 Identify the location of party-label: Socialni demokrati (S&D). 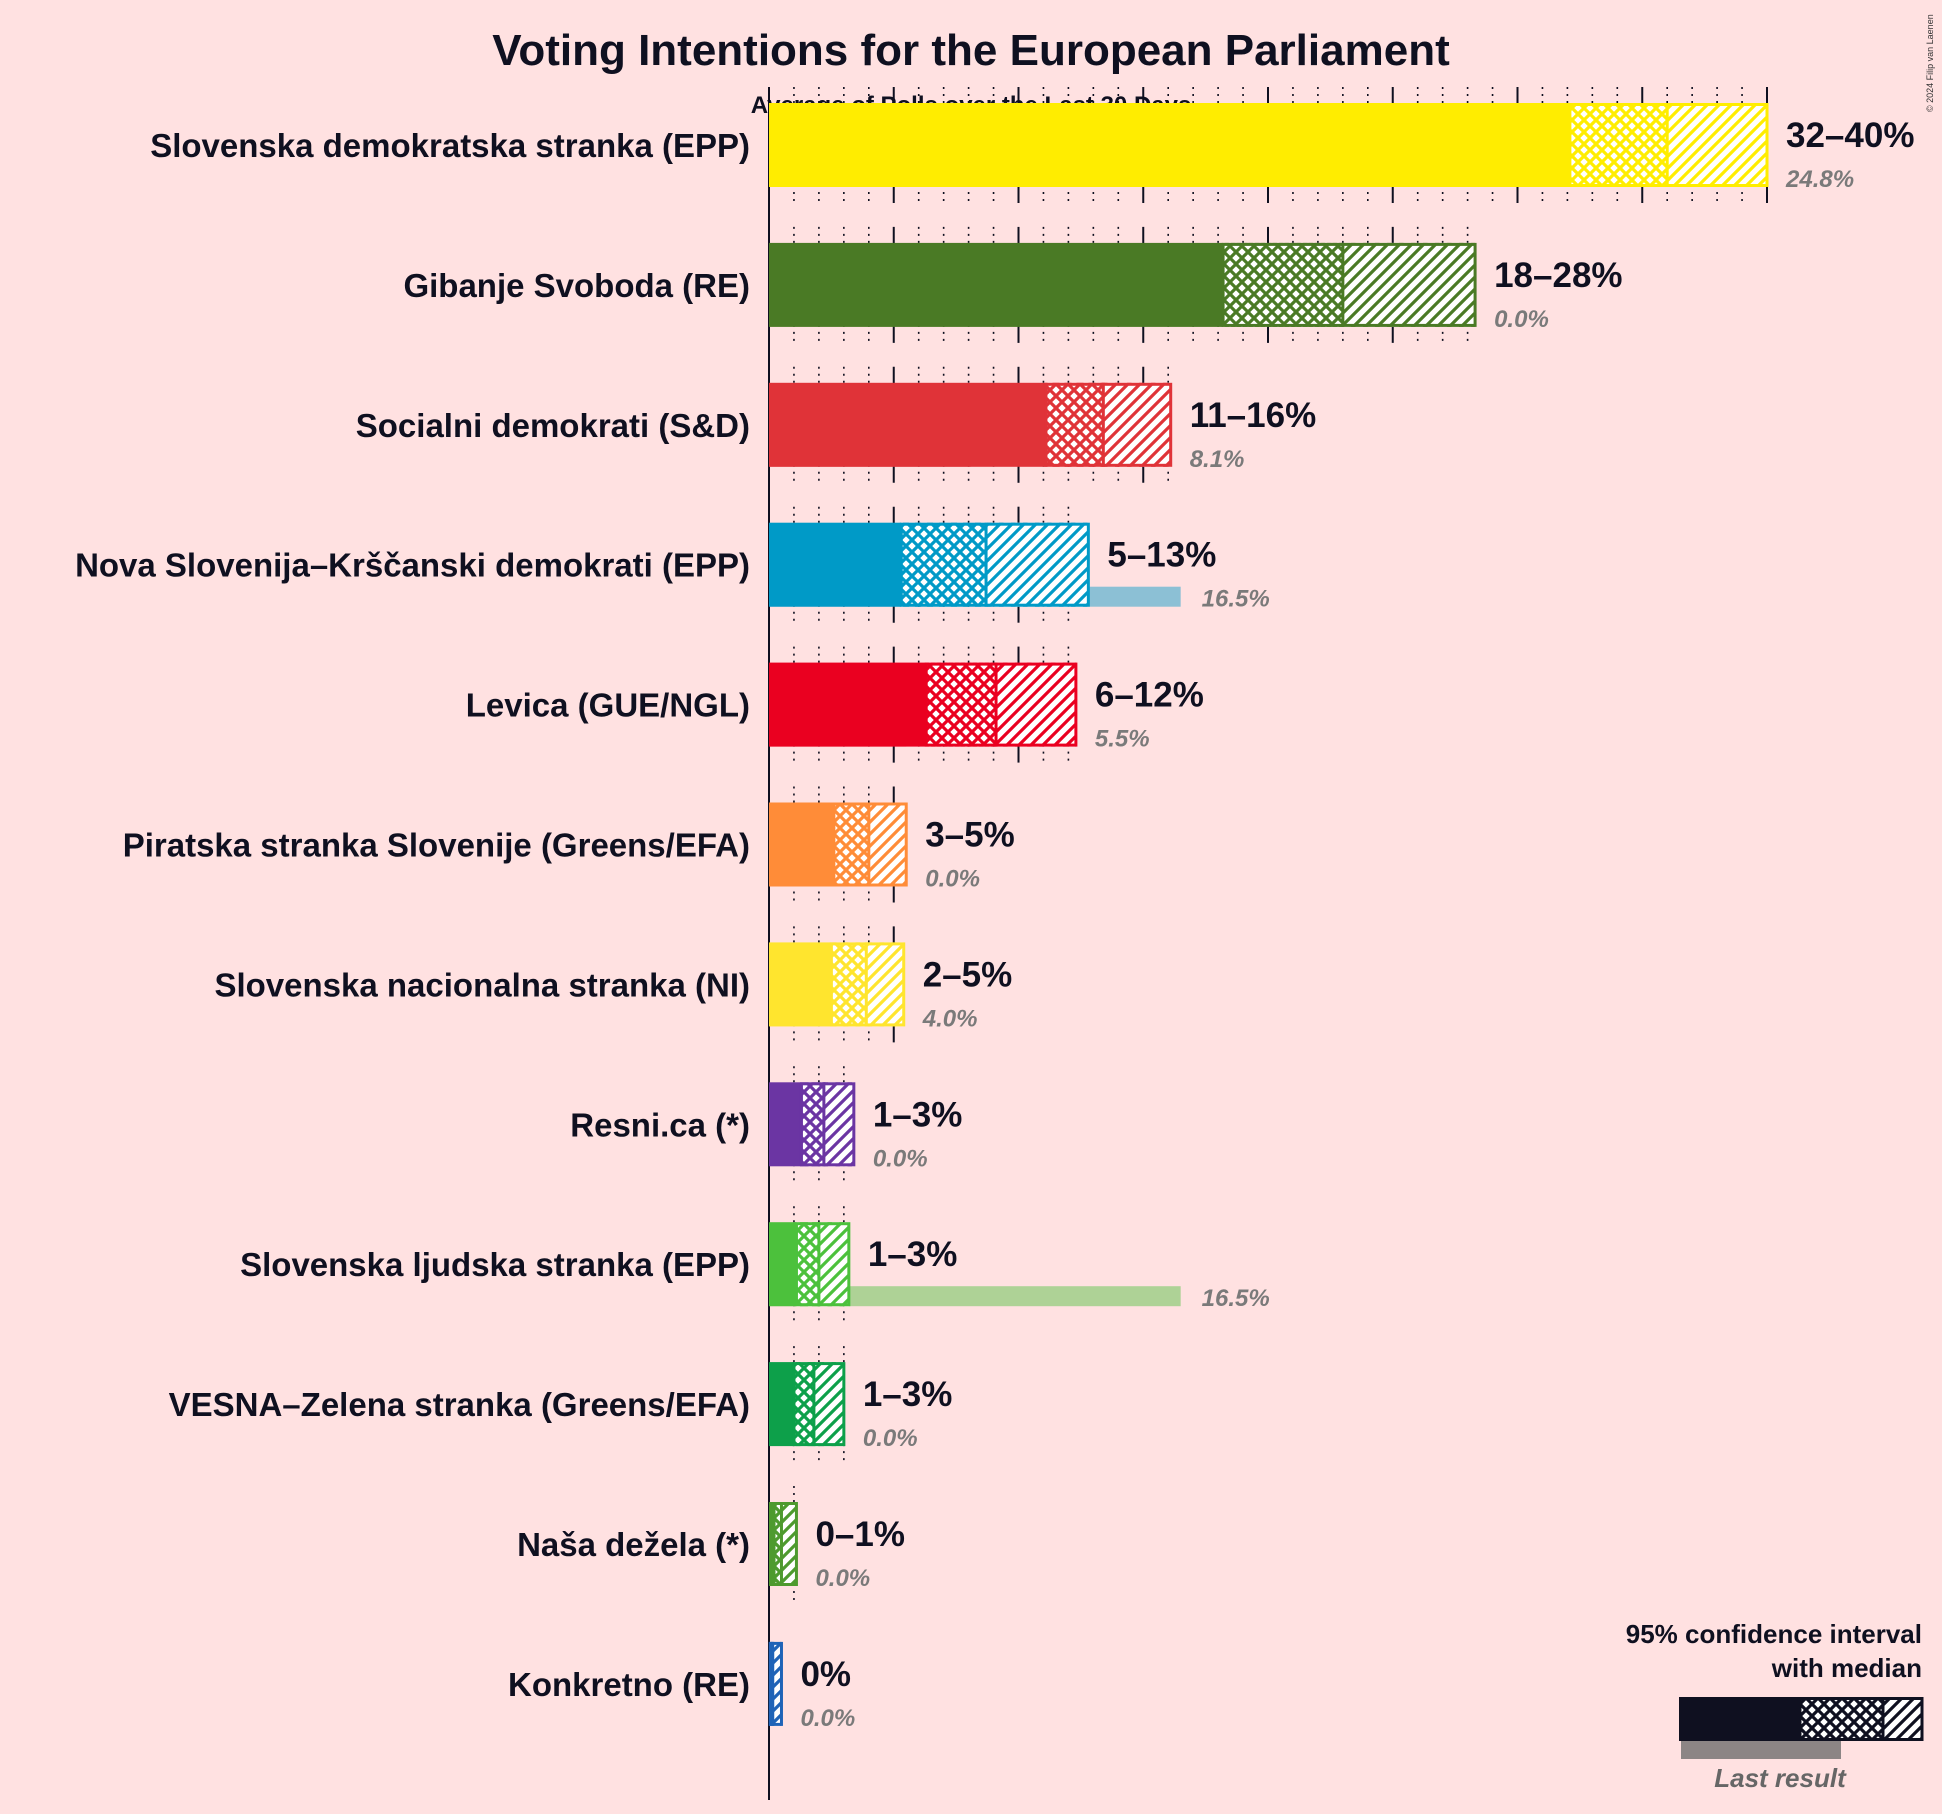
(553, 425).